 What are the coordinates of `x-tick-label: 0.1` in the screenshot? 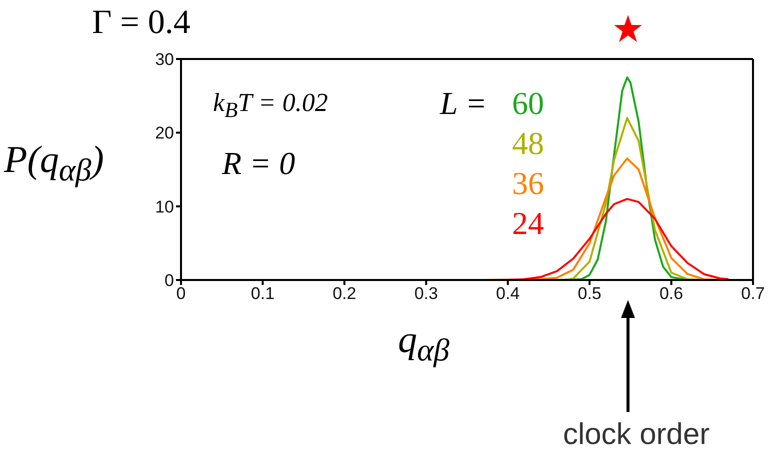 It's located at (262, 294).